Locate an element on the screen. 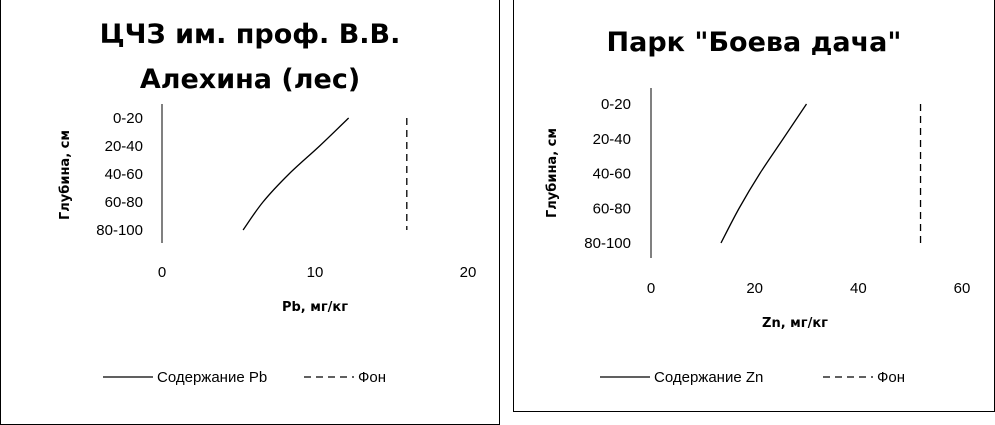 Image resolution: width=995 pixels, height=425 pixels. x-tick-label: 10 is located at coordinates (315, 272).